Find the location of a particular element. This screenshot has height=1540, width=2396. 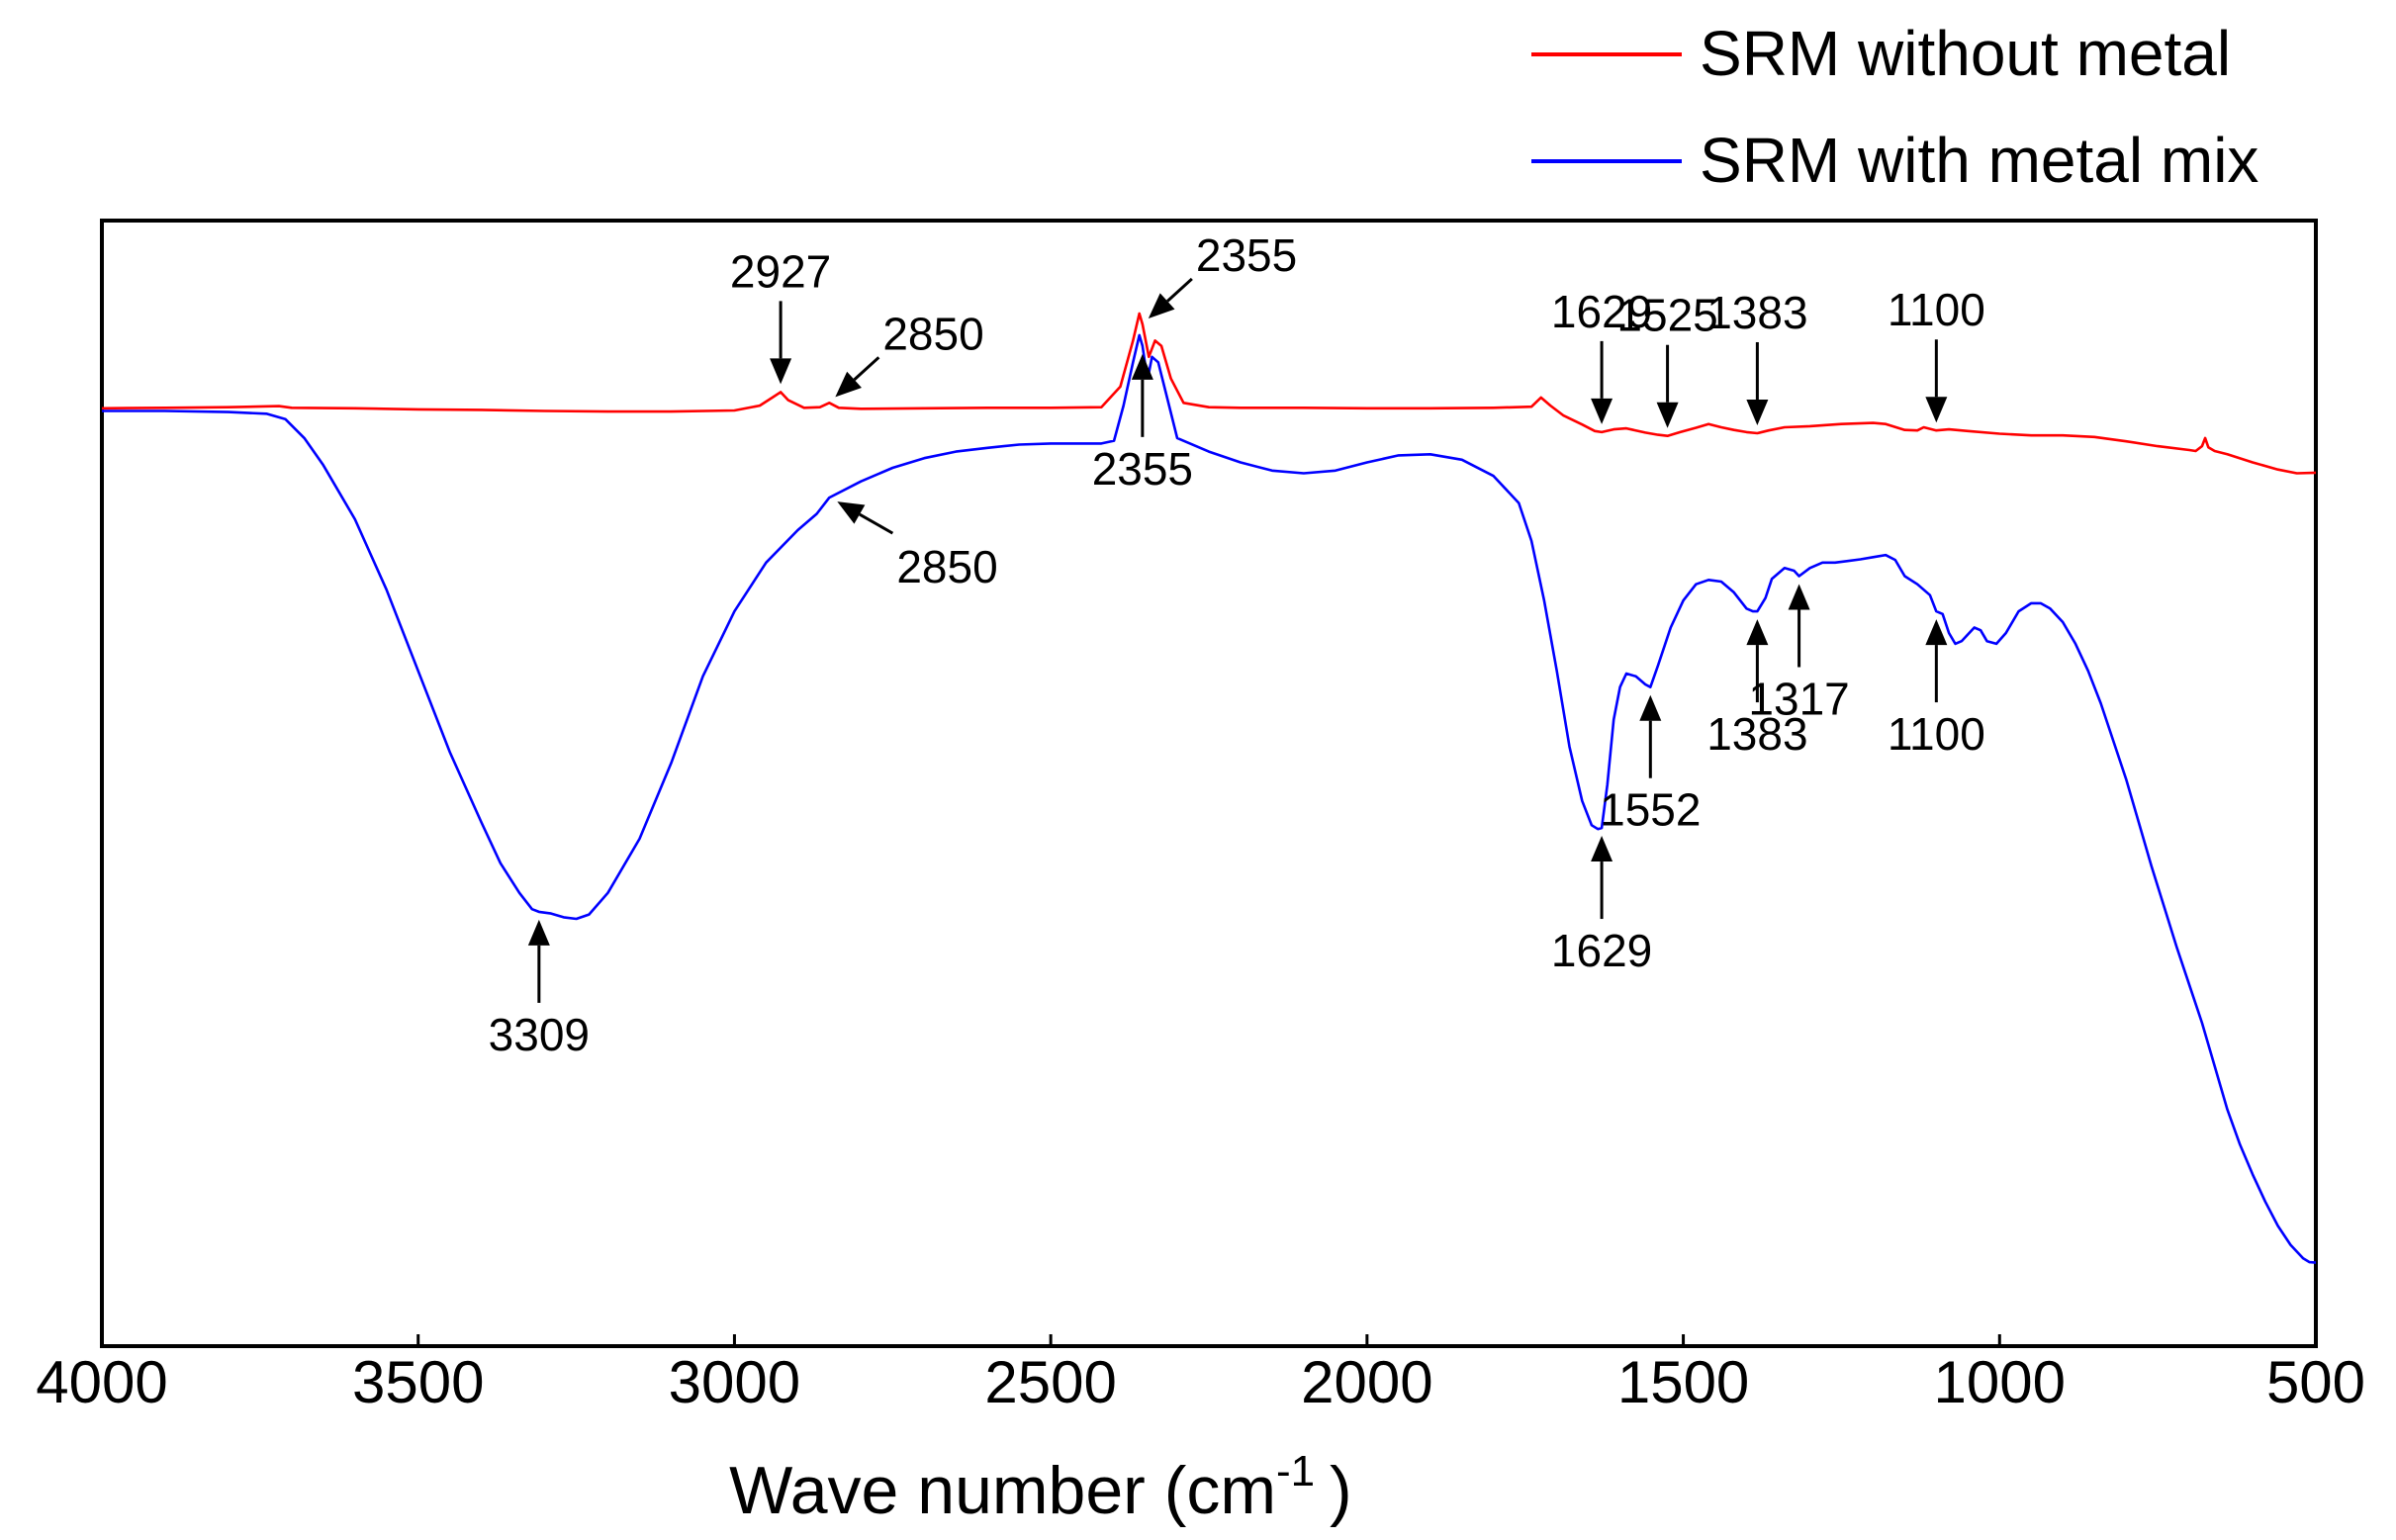

x-axis-title-tail: ) is located at coordinates (1341, 1490).